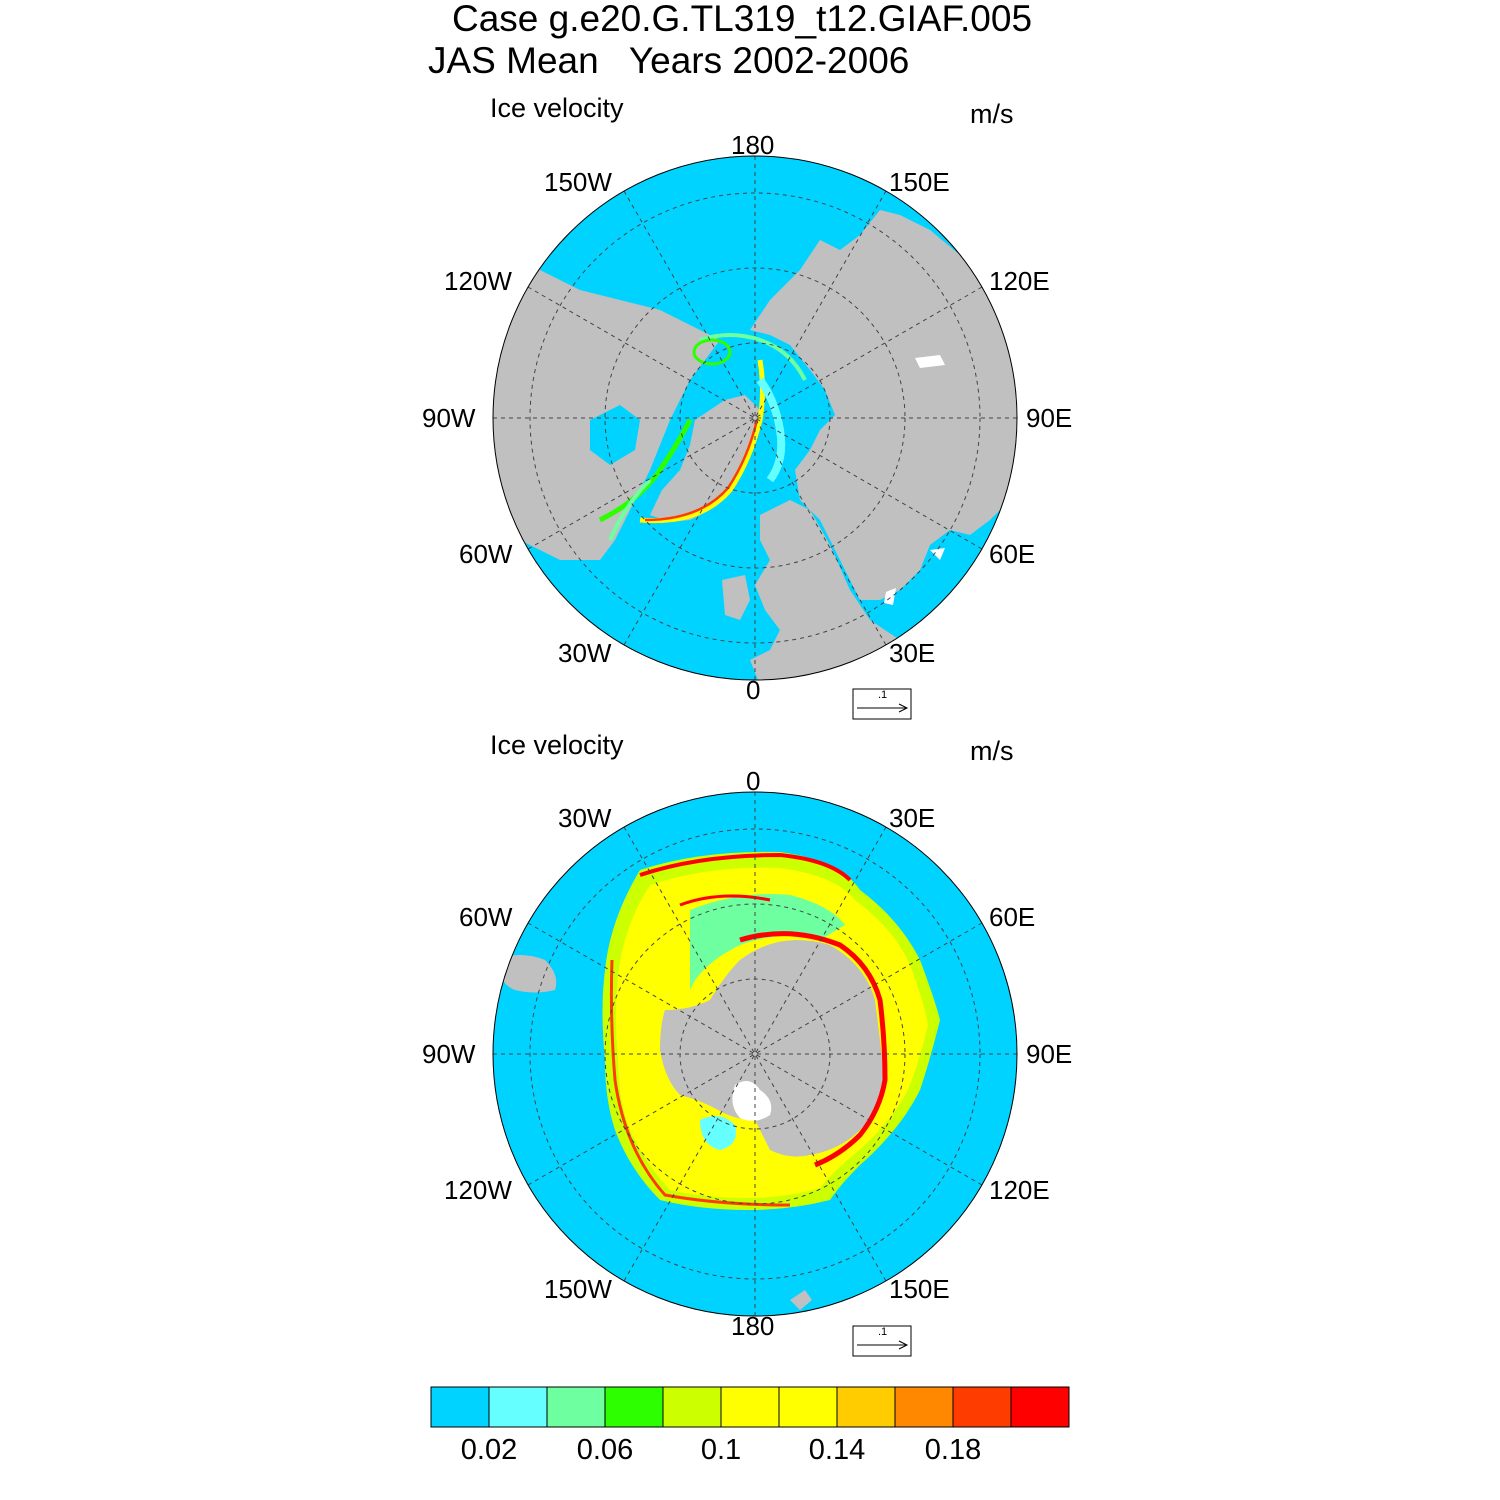  What do you see at coordinates (919, 1289) in the screenshot?
I see `south-lon-label-150e: 150E` at bounding box center [919, 1289].